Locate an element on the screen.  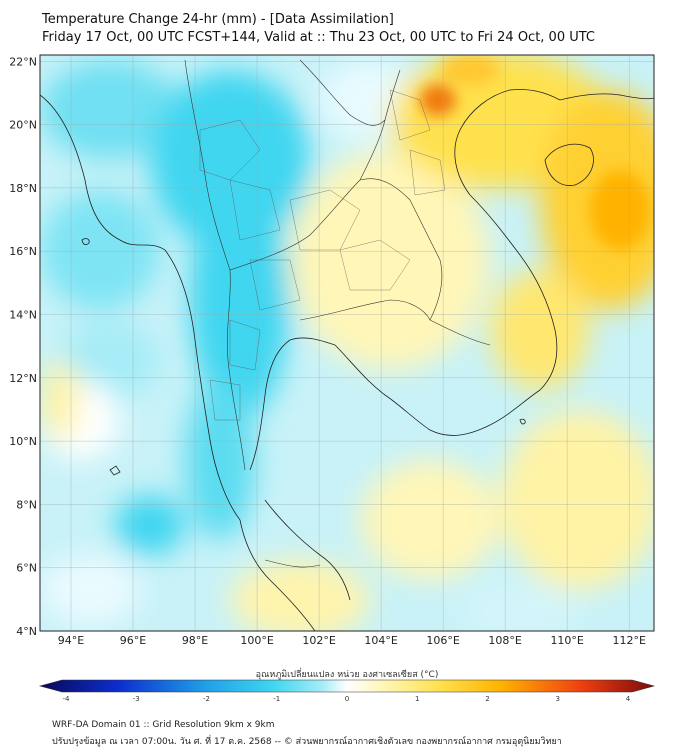
latitude-label: 22°N is located at coordinates (23, 61).